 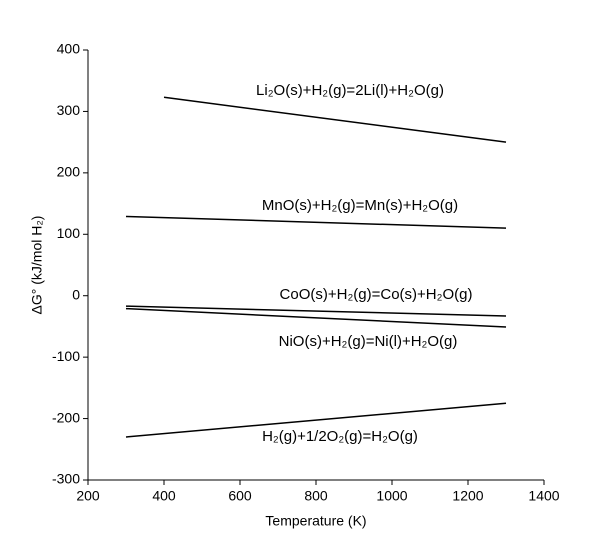 I want to click on x-tick-label: 1400, so click(x=543, y=496).